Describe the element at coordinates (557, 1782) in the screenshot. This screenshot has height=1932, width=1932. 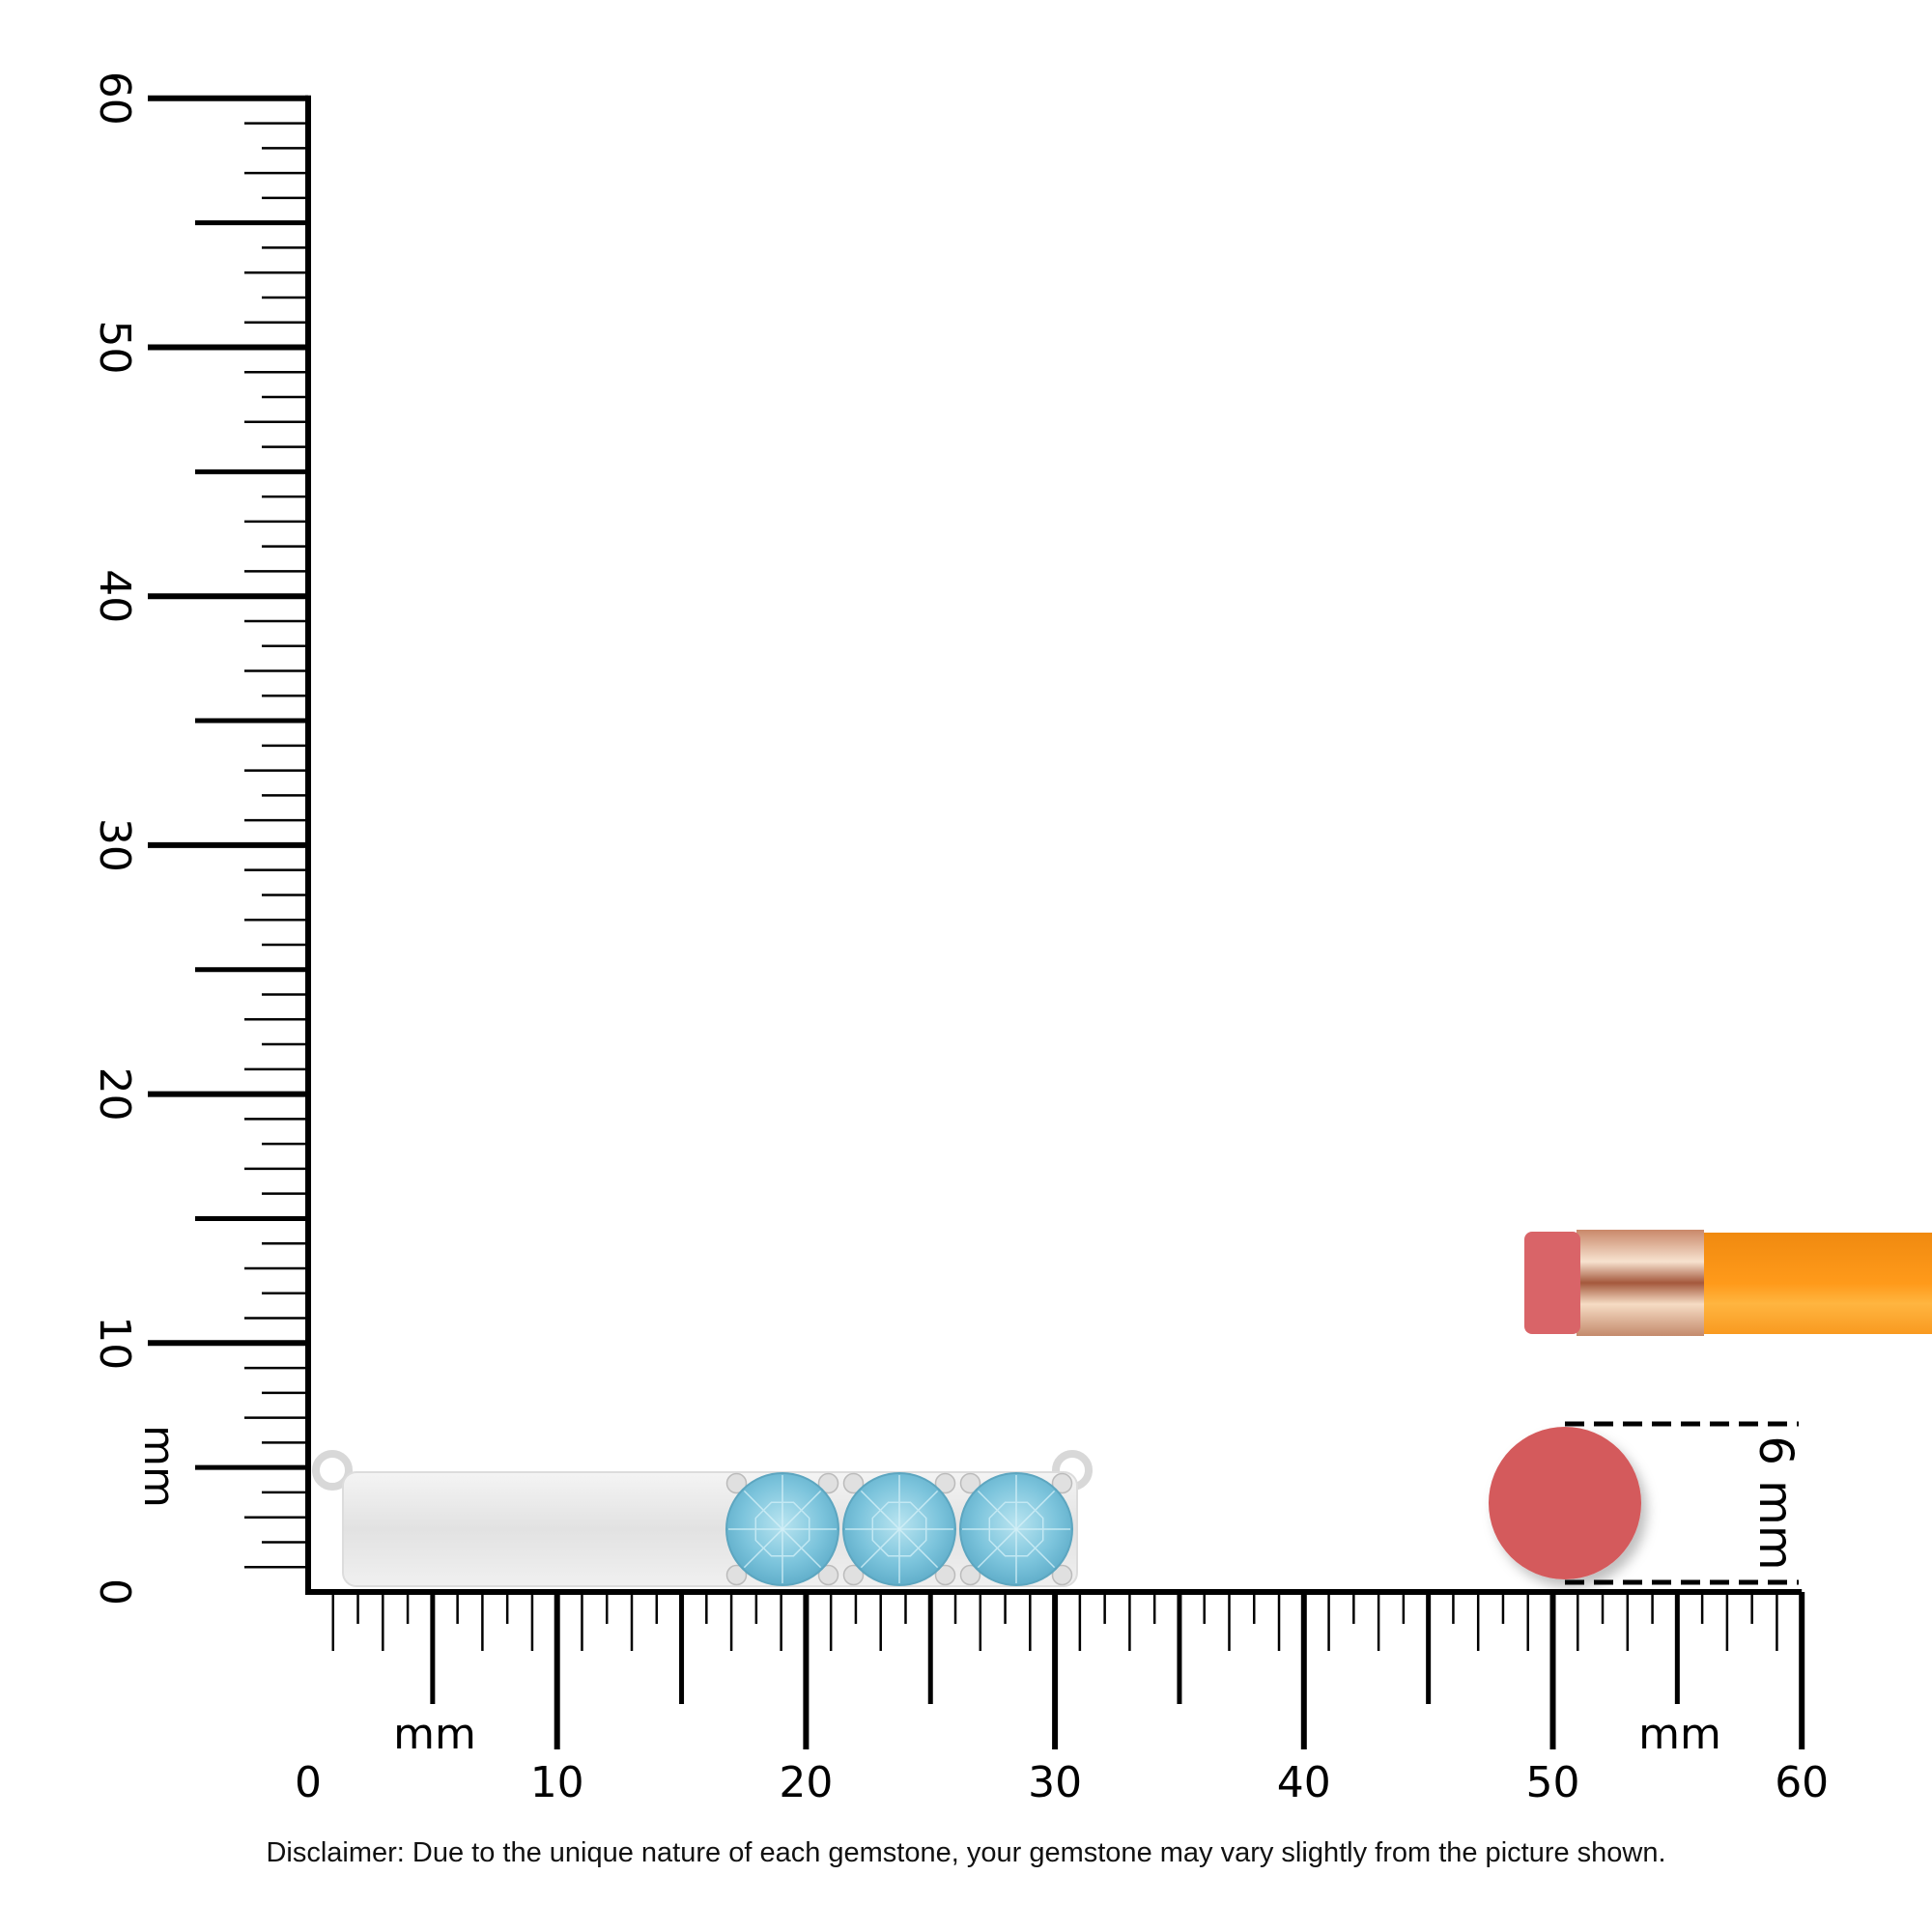
I see `horizontal-tick-label: 10` at that location.